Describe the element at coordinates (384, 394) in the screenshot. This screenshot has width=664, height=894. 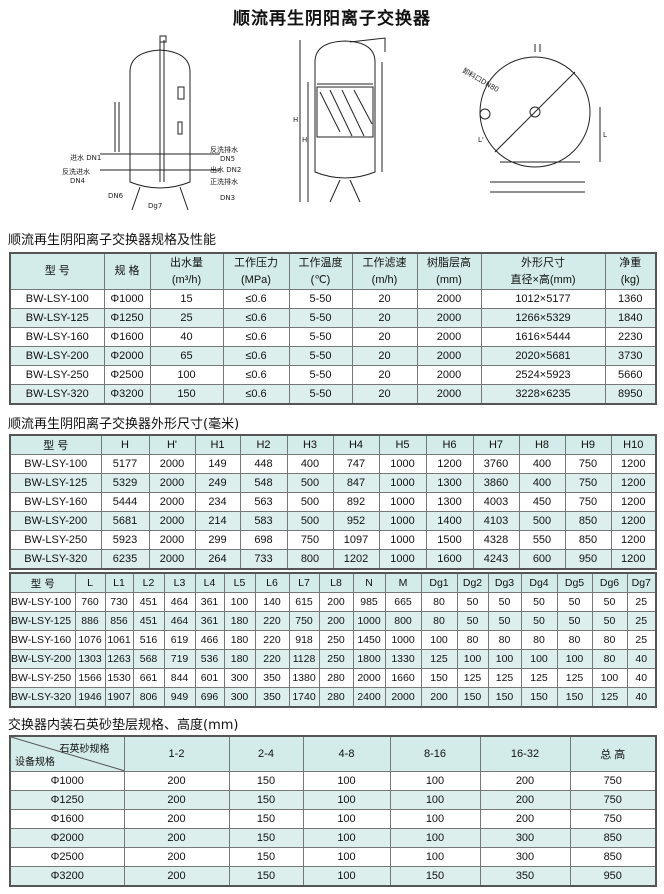
I see `table-cell: 20` at that location.